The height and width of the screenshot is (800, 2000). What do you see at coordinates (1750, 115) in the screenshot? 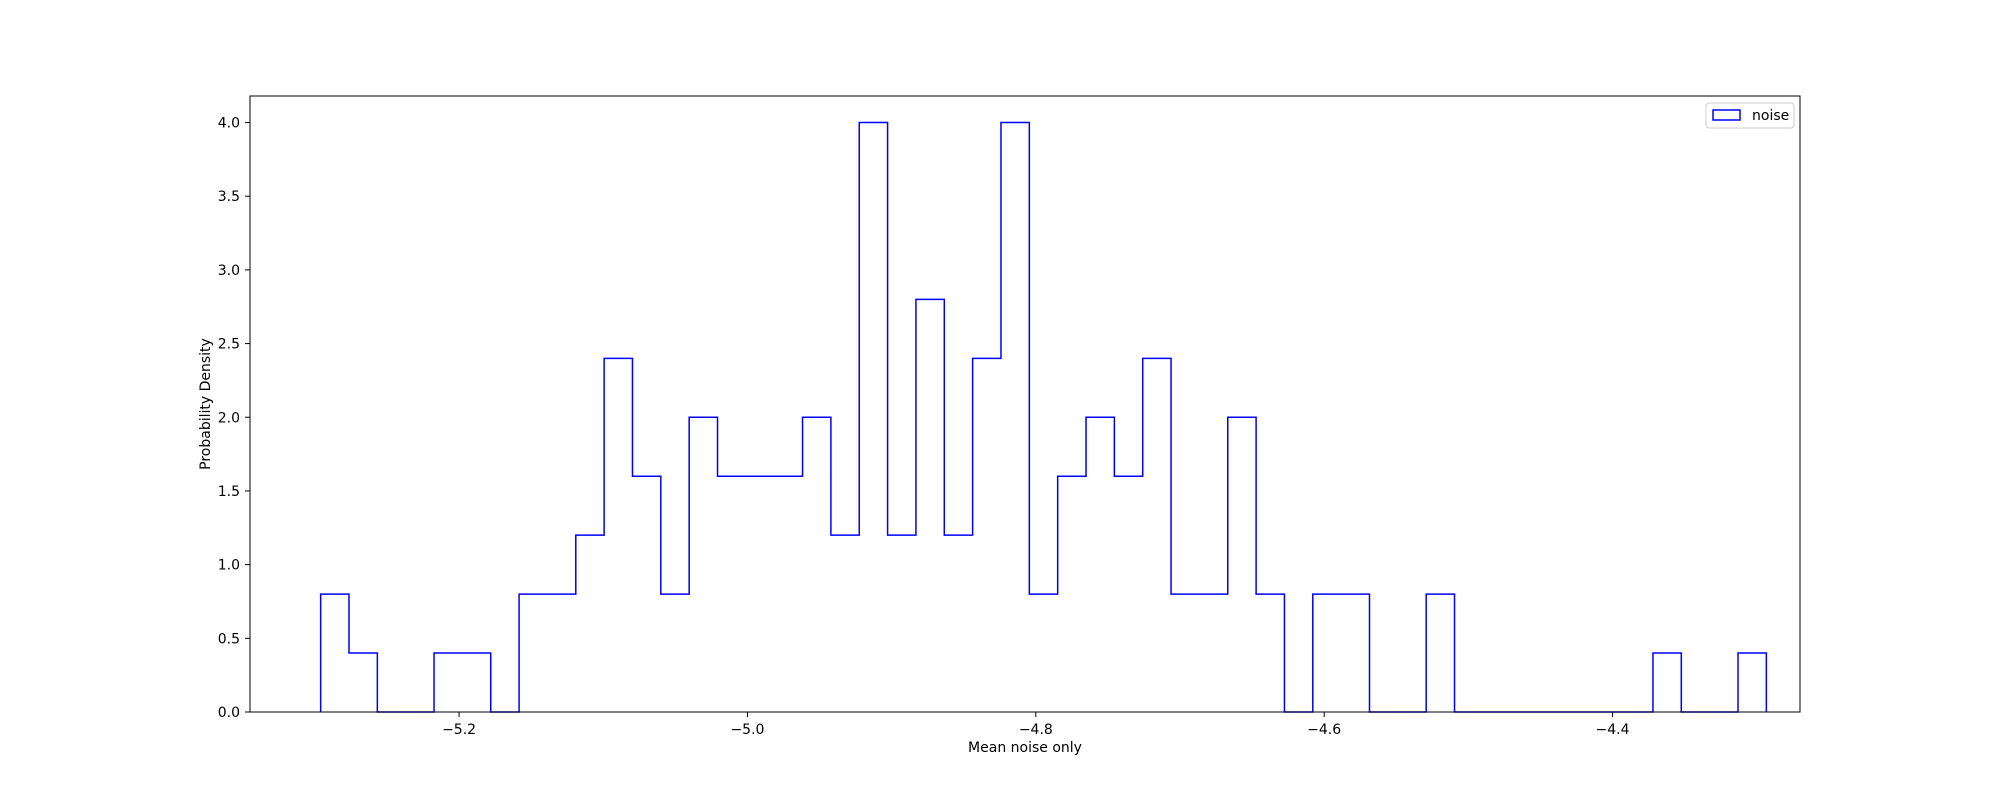
I see `legend: noise` at bounding box center [1750, 115].